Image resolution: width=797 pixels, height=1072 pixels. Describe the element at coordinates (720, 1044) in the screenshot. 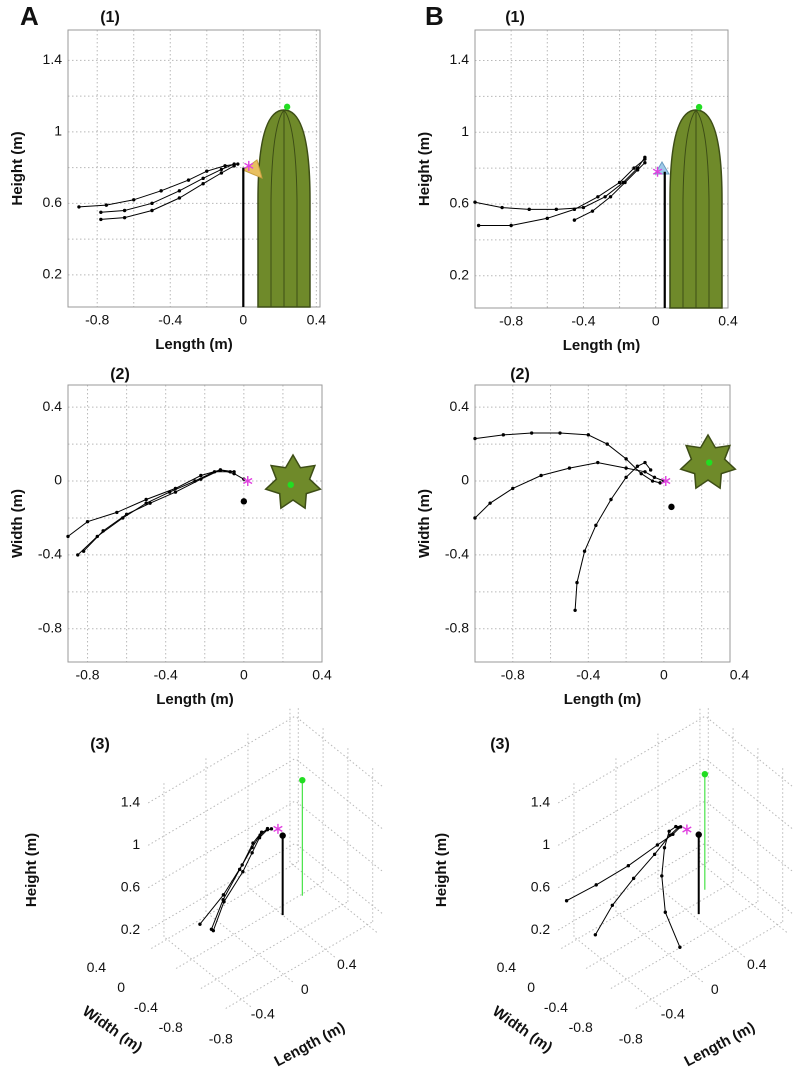

I see `x-axis-label: Length (m)` at that location.